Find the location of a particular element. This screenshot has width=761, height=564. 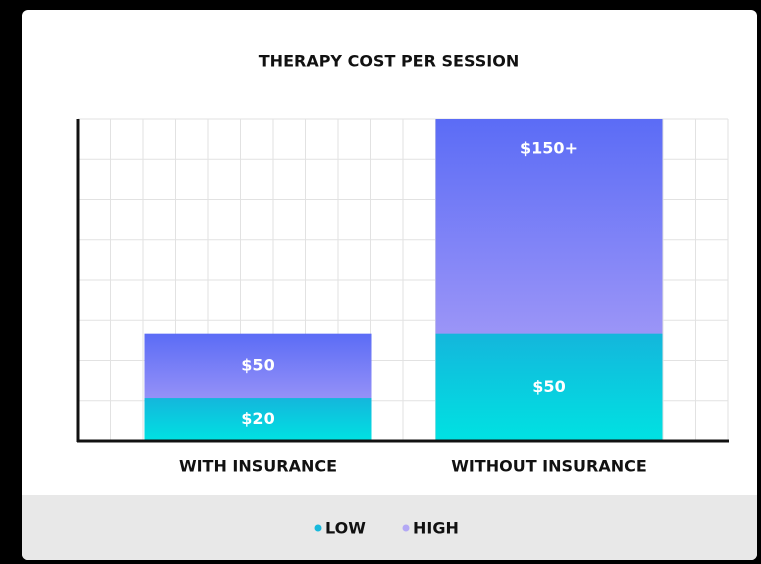

value-label: $150+ is located at coordinates (549, 148).